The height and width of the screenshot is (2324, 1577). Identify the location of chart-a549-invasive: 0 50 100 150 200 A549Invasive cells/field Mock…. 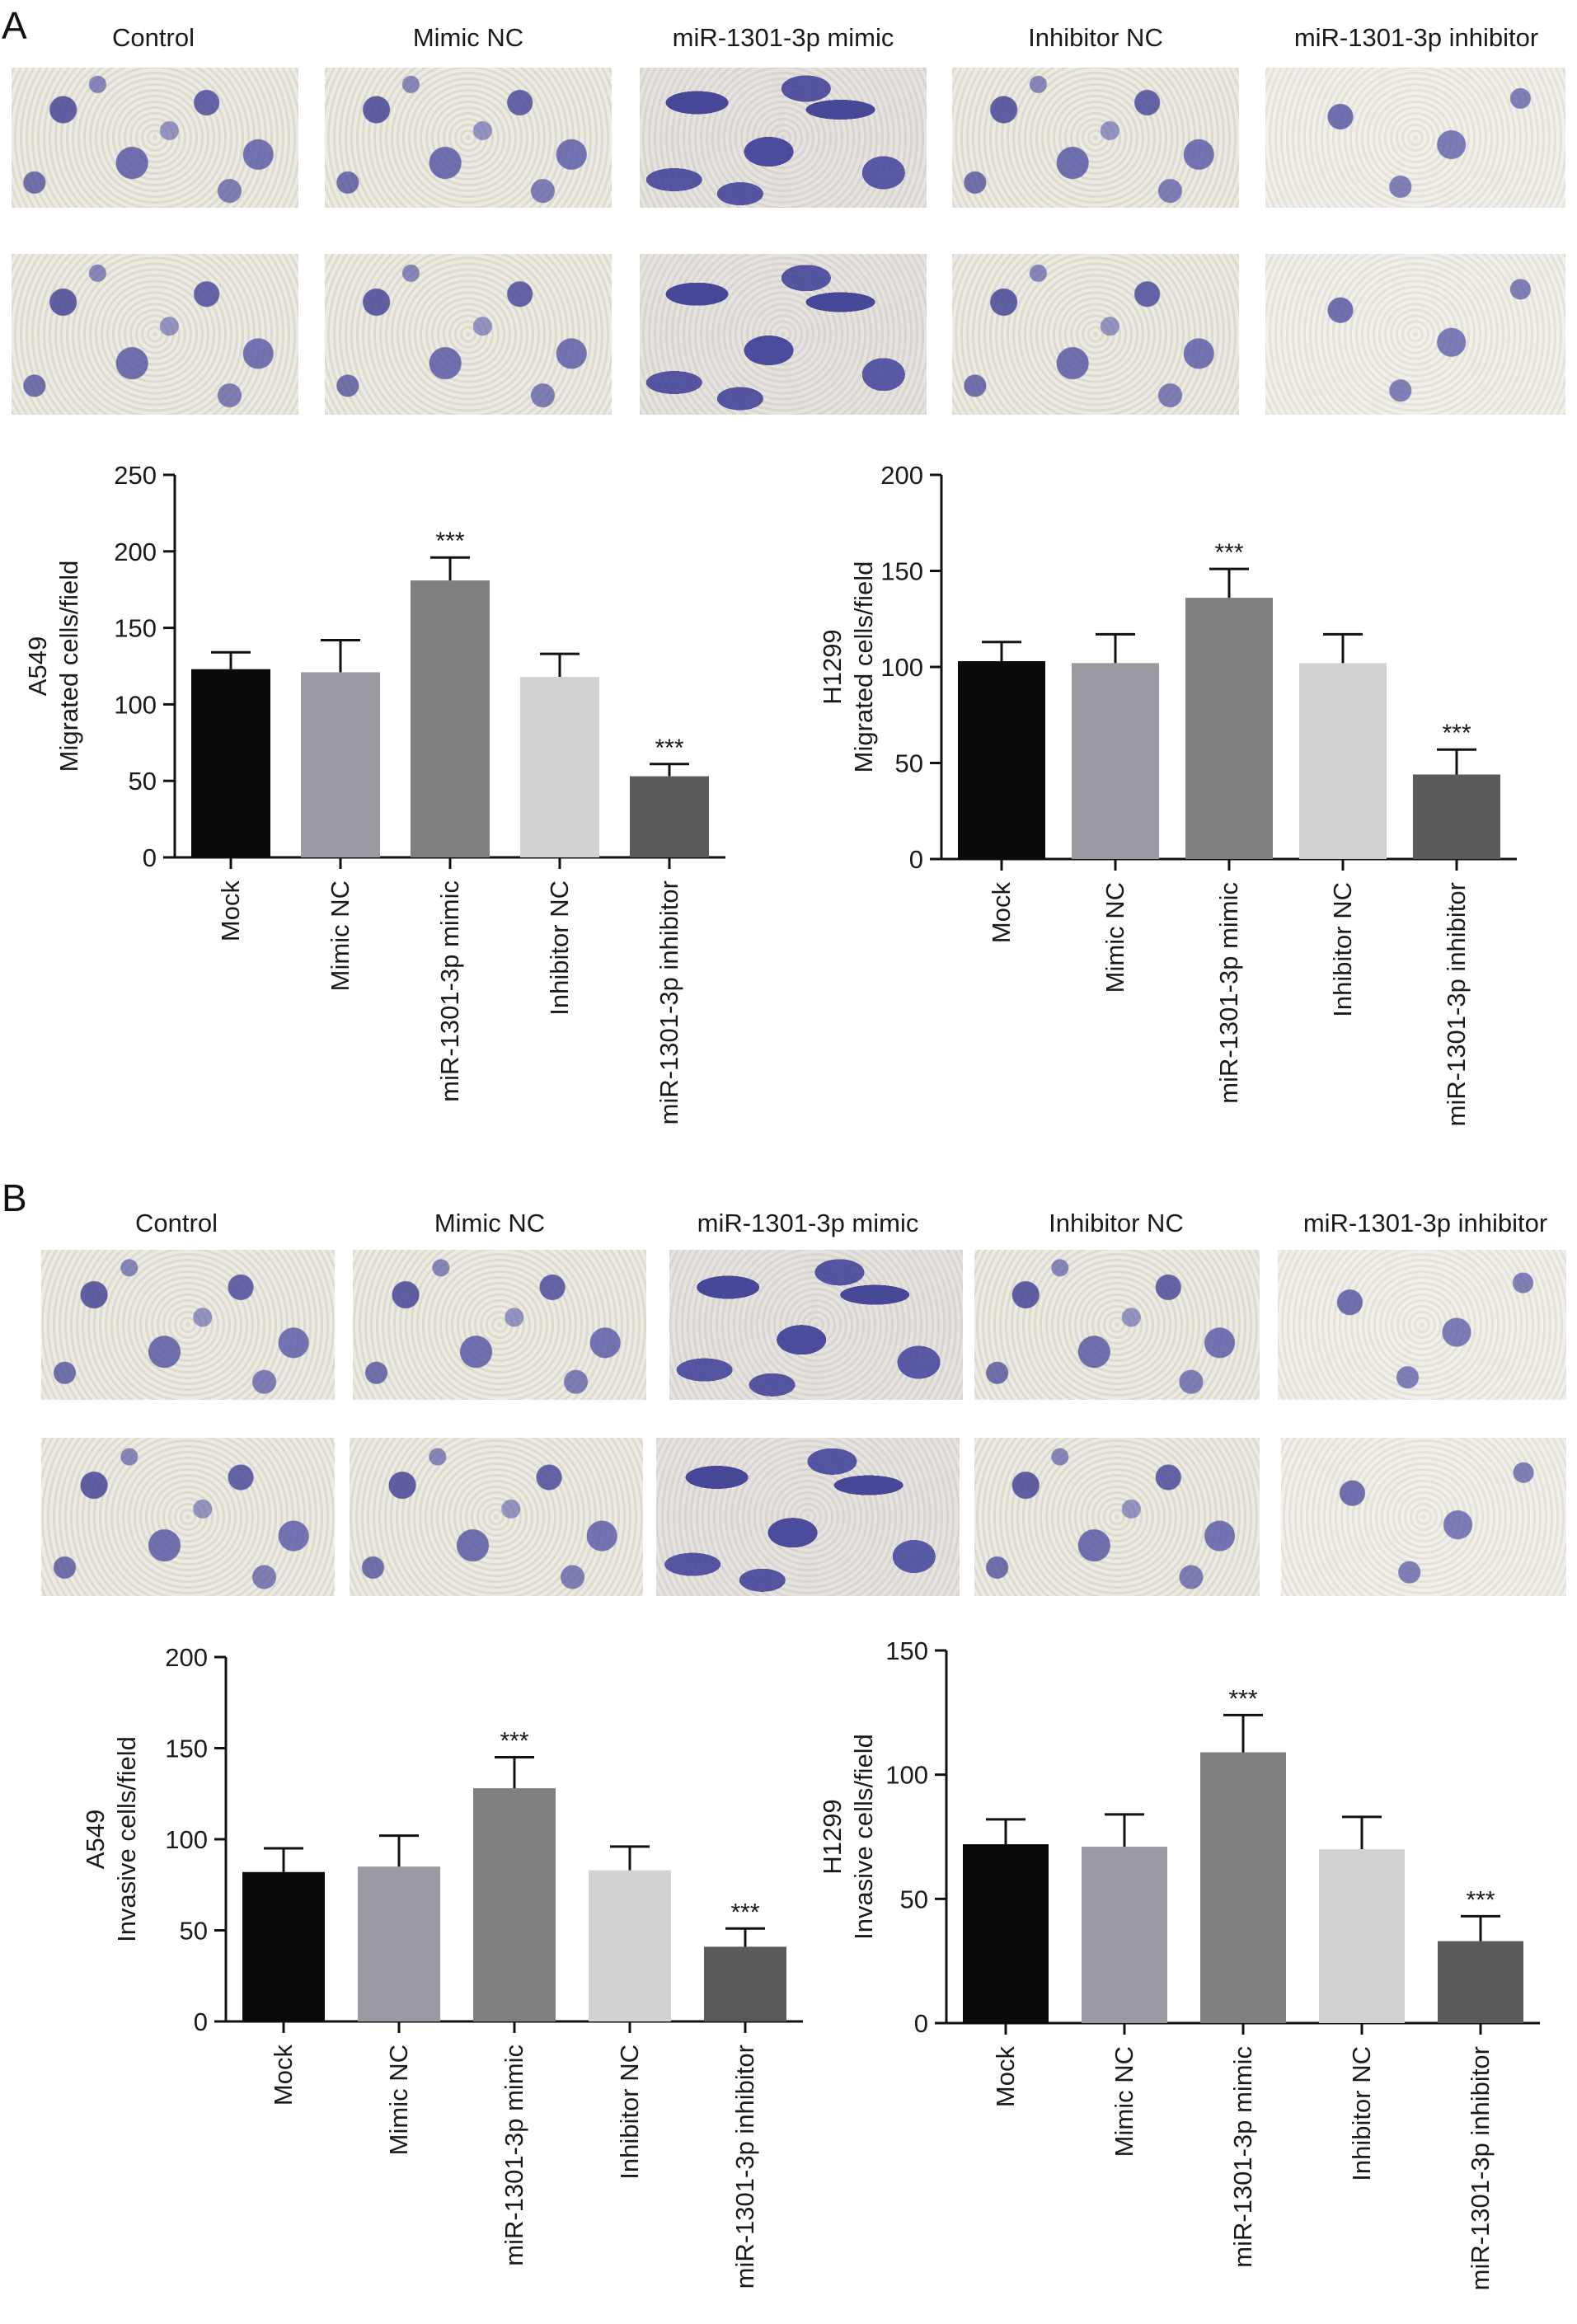
(442, 1966).